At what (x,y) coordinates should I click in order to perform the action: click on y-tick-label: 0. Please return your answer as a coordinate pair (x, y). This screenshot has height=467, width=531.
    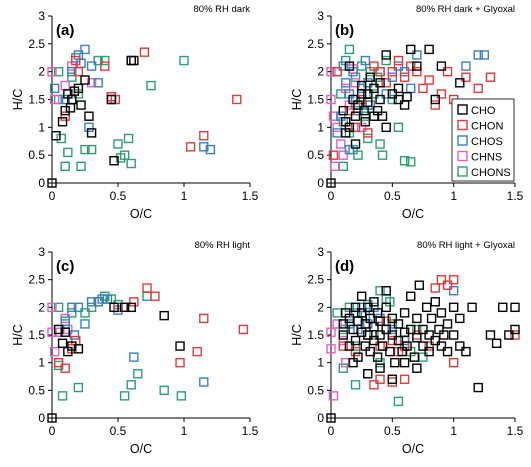
    Looking at the image, I should click on (41, 183).